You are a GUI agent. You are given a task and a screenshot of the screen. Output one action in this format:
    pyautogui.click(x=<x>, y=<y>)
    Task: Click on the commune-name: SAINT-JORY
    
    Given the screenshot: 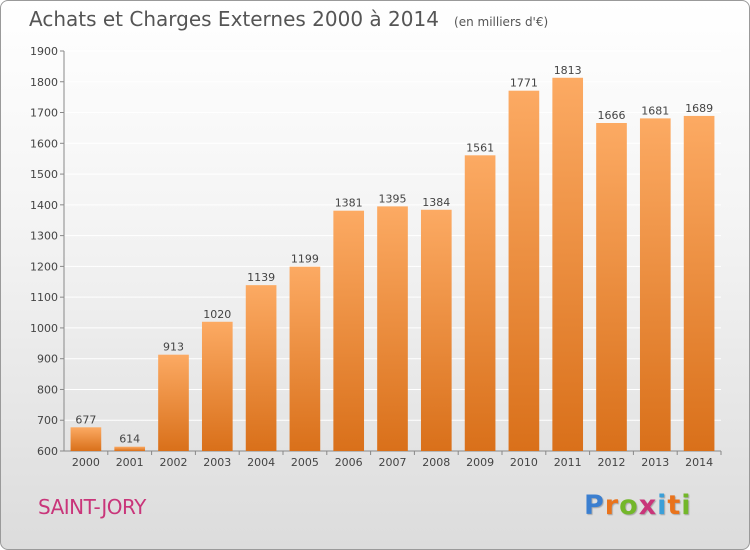 What is the action you would take?
    pyautogui.click(x=92, y=507)
    